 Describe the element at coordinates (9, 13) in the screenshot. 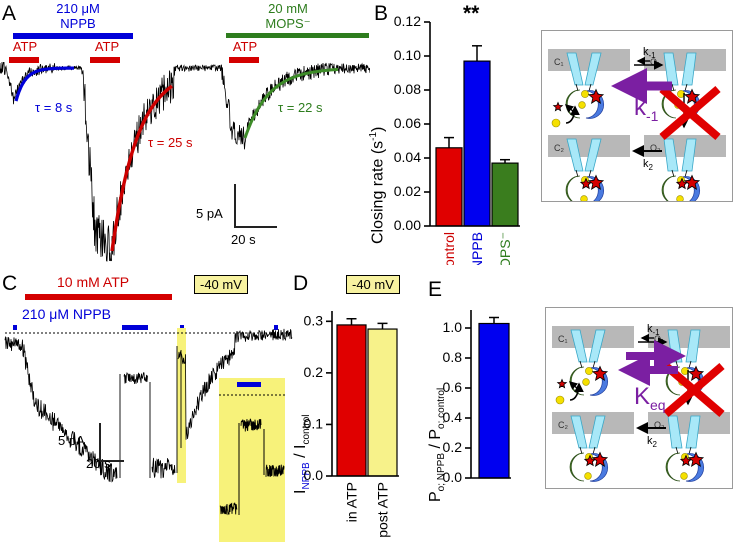

I see `panel-a-label: A` at that location.